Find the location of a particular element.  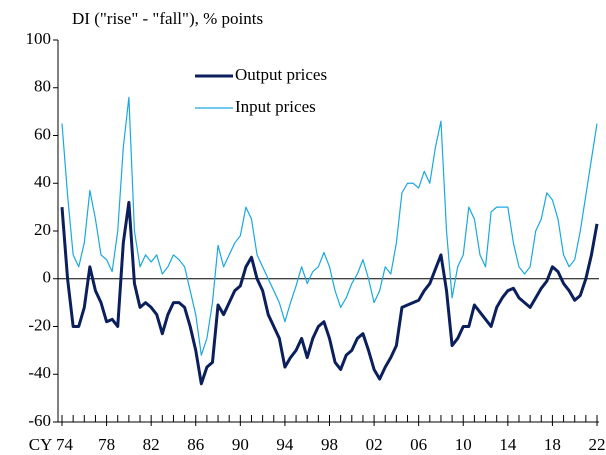

x-tick-label: 02 is located at coordinates (374, 444).